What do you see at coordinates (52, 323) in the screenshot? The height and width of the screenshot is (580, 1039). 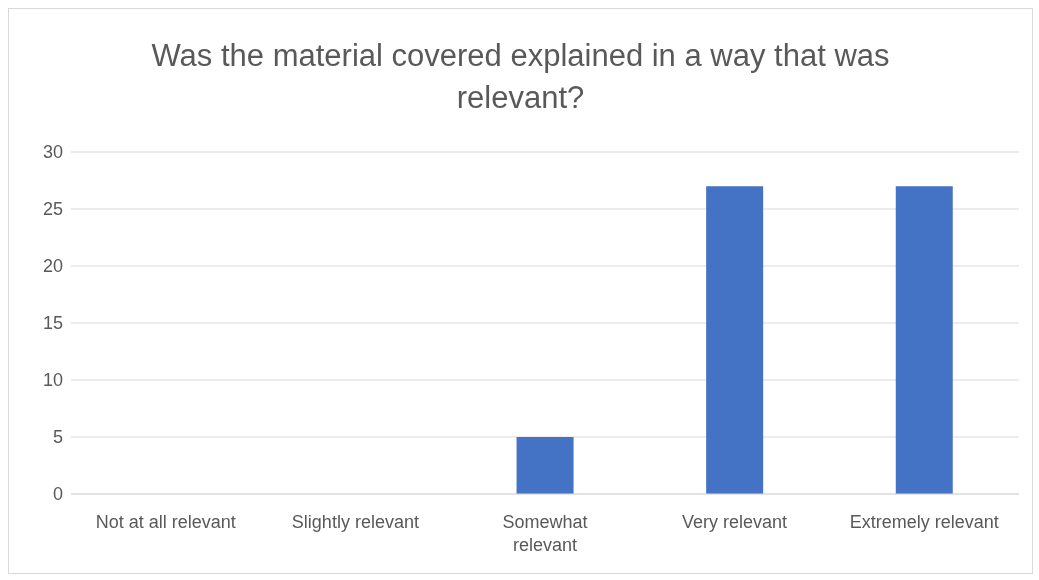 I see `y-tick-label: 15` at bounding box center [52, 323].